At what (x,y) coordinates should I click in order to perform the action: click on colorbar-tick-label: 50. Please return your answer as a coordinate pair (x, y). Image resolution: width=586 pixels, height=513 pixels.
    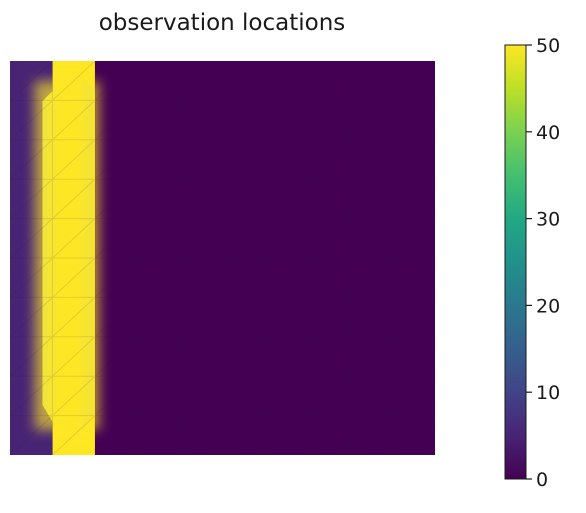
    Looking at the image, I should click on (548, 46).